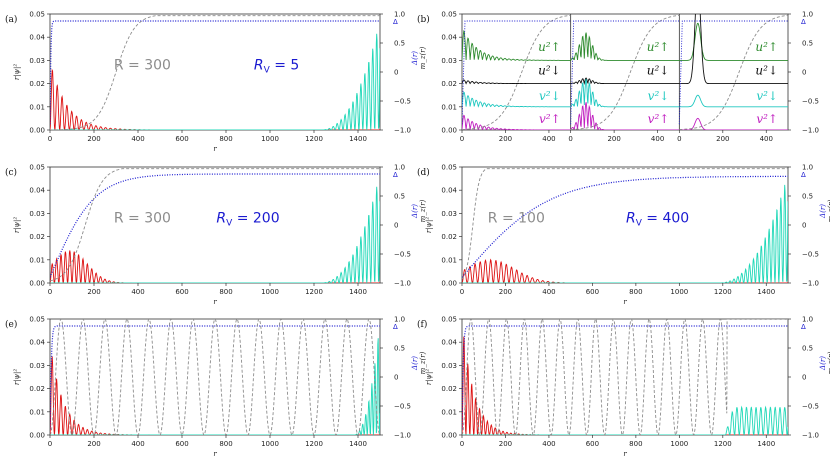 The height and width of the screenshot is (465, 830). Describe the element at coordinates (215, 225) in the screenshot. I see `series-m-z-r-` at that location.